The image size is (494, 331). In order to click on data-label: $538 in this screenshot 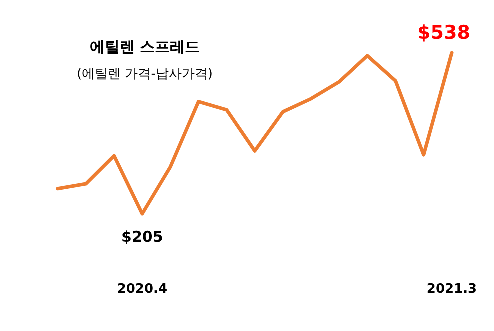, I will do `click(444, 33)`.